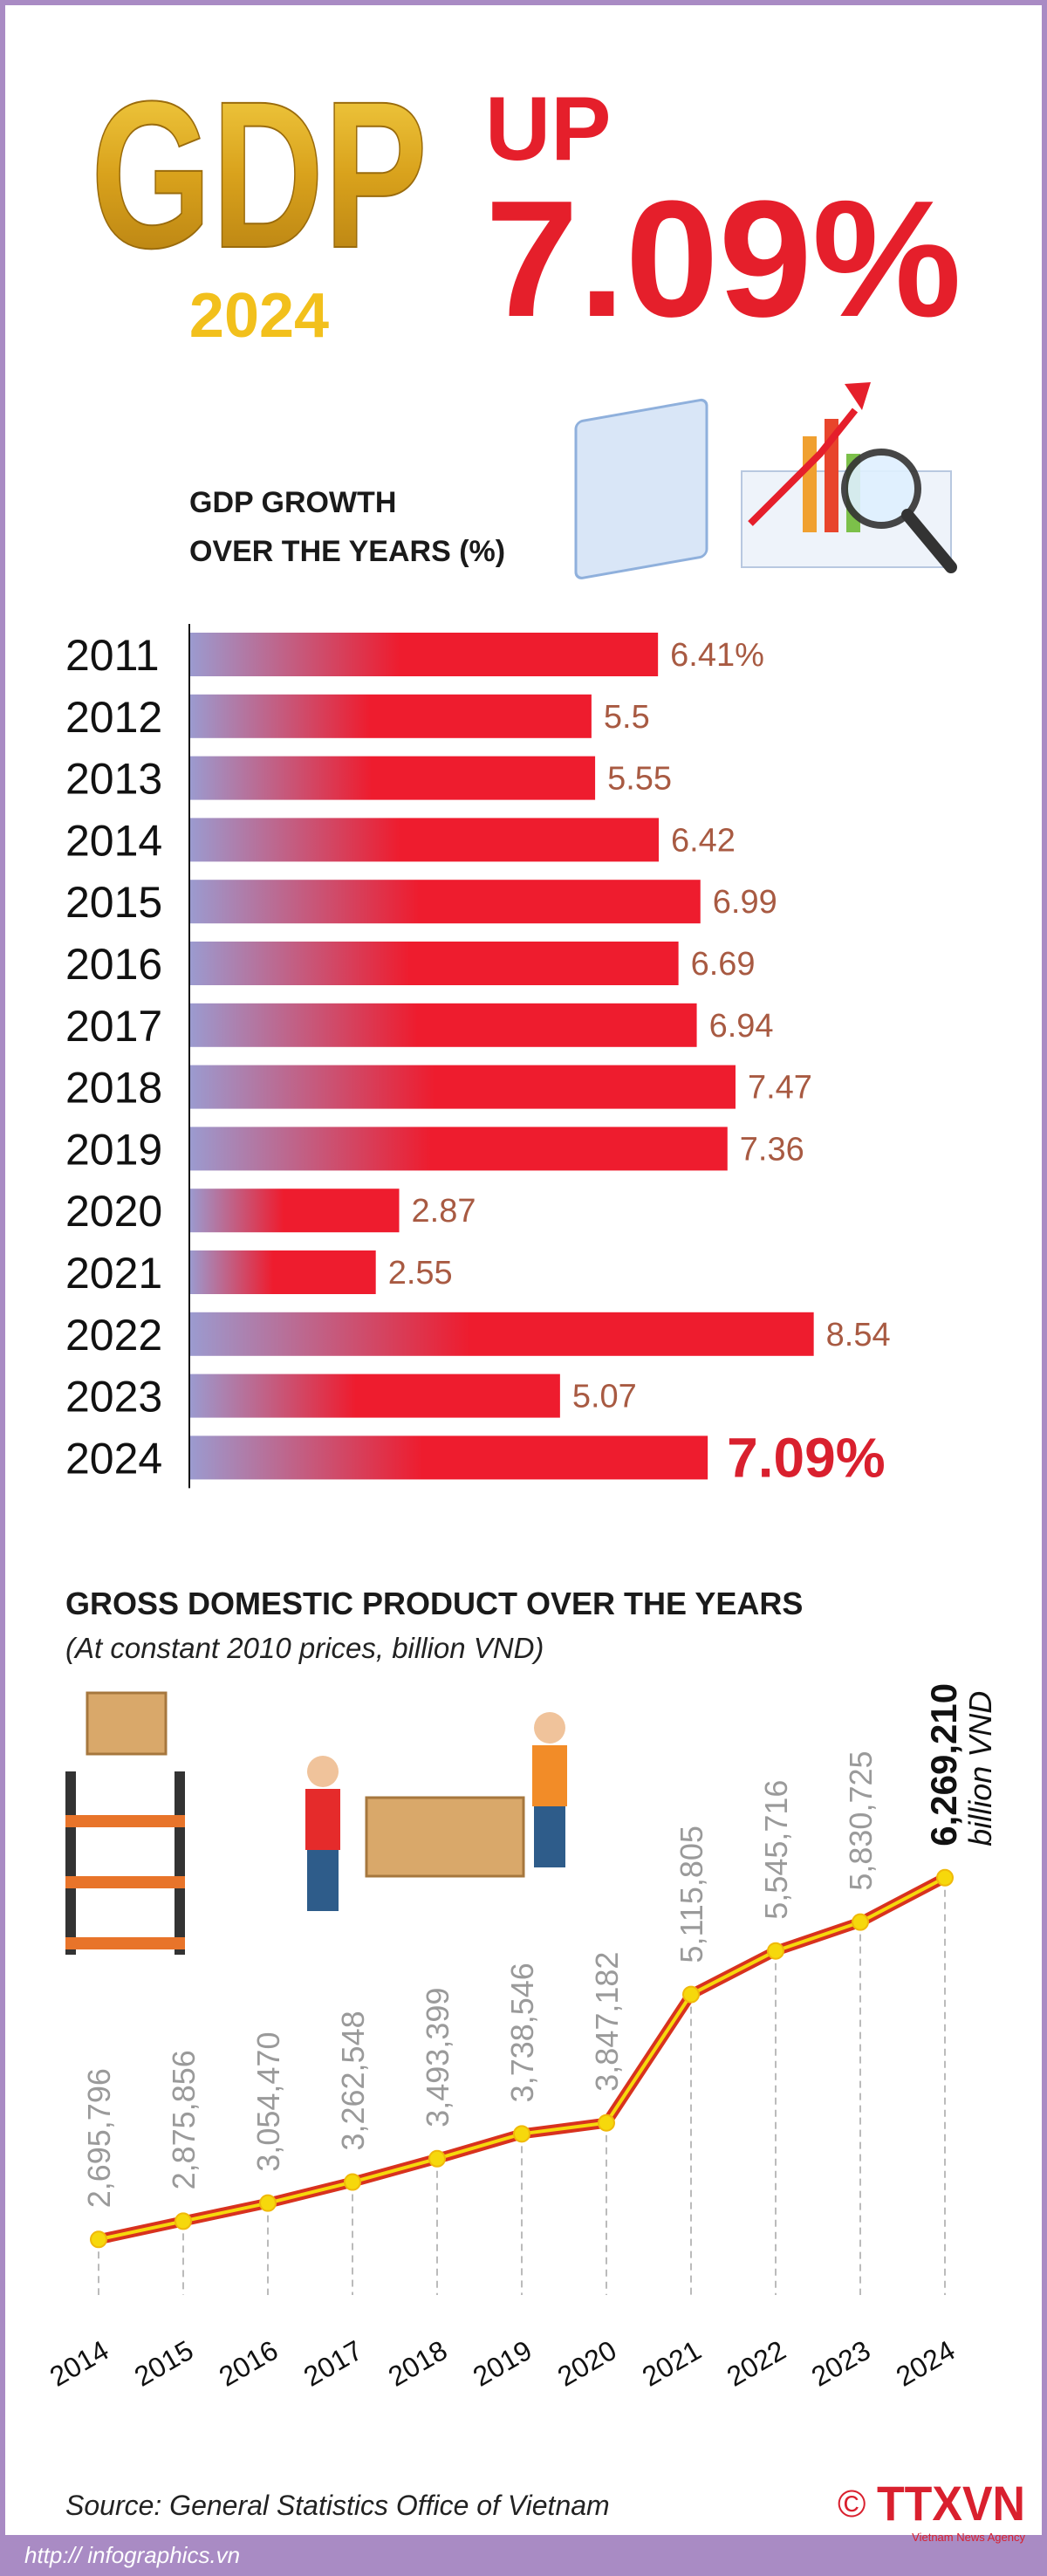 Image resolution: width=1047 pixels, height=2576 pixels. What do you see at coordinates (444, 1212) in the screenshot?
I see `value-label: 2.87` at bounding box center [444, 1212].